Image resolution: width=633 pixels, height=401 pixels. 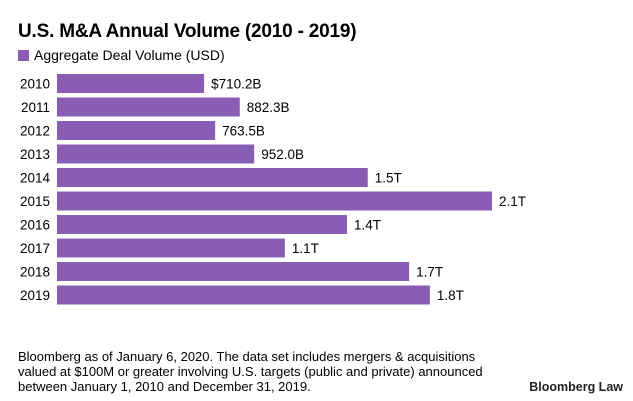 I want to click on y-tick-label: 2019, so click(x=35, y=295).